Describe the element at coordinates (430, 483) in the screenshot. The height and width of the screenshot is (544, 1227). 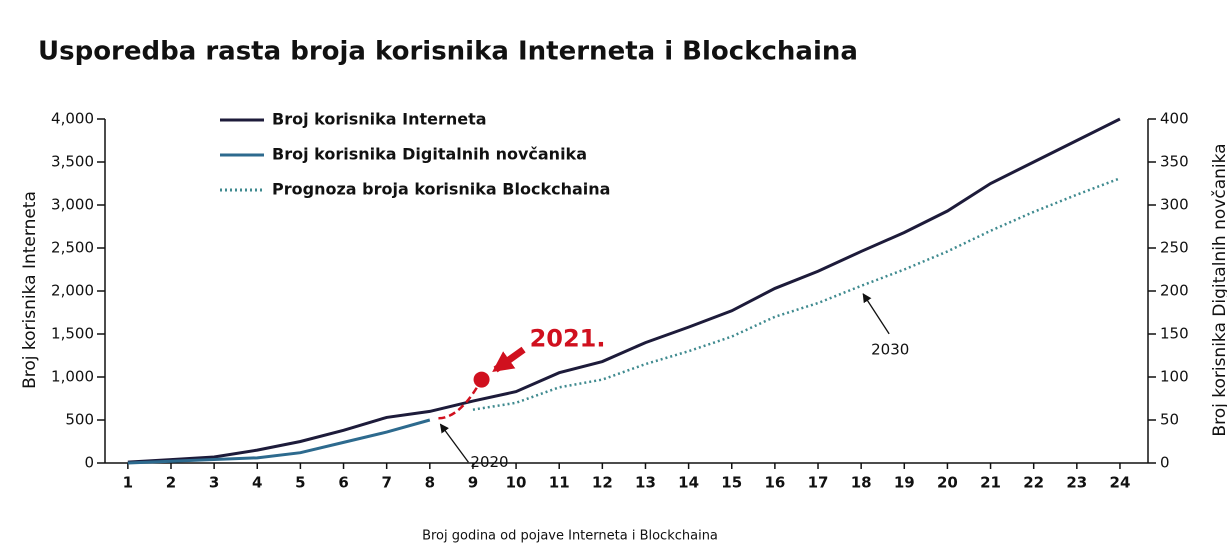
I see `x-tick-label: 8` at that location.